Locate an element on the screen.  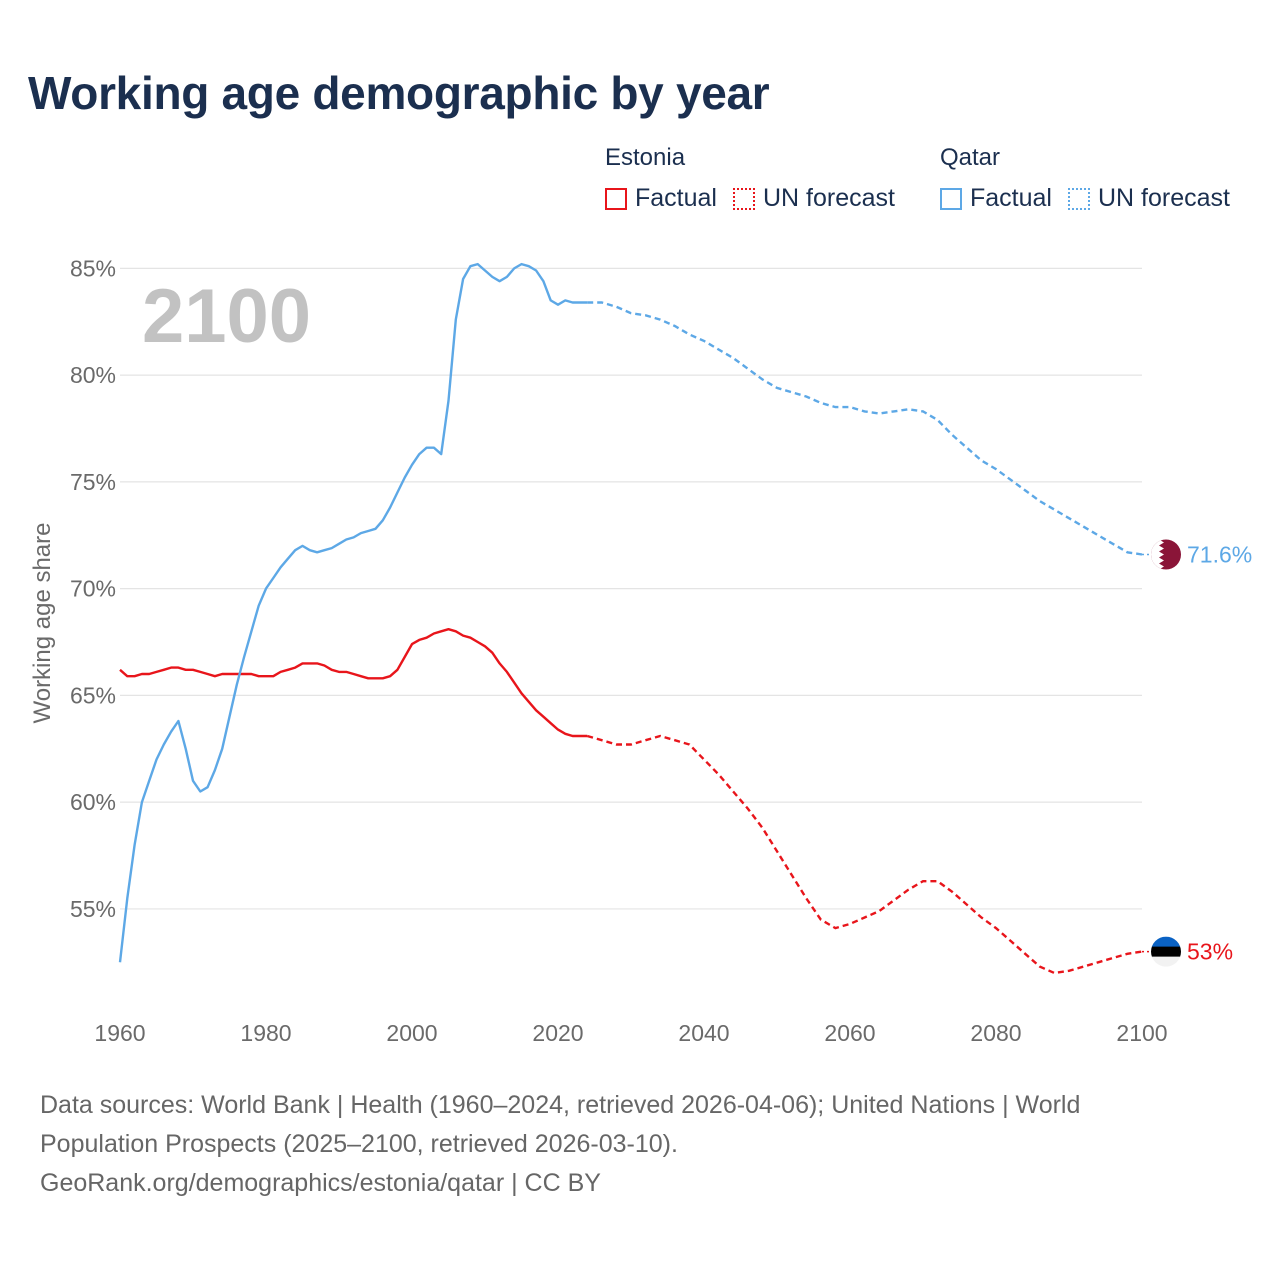
legend-estonia-name: Estonia is located at coordinates (645, 157).